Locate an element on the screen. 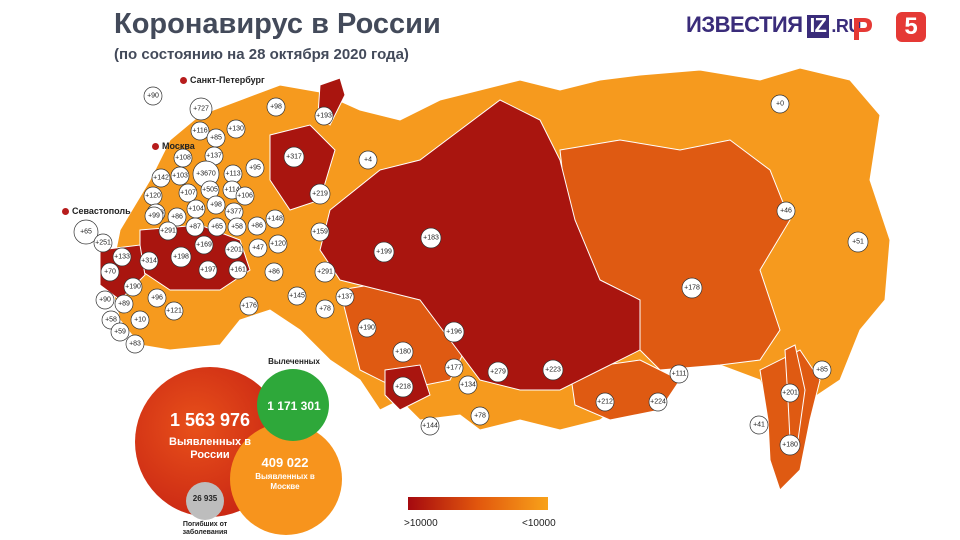  region-marker: +107 is located at coordinates (188, 193).